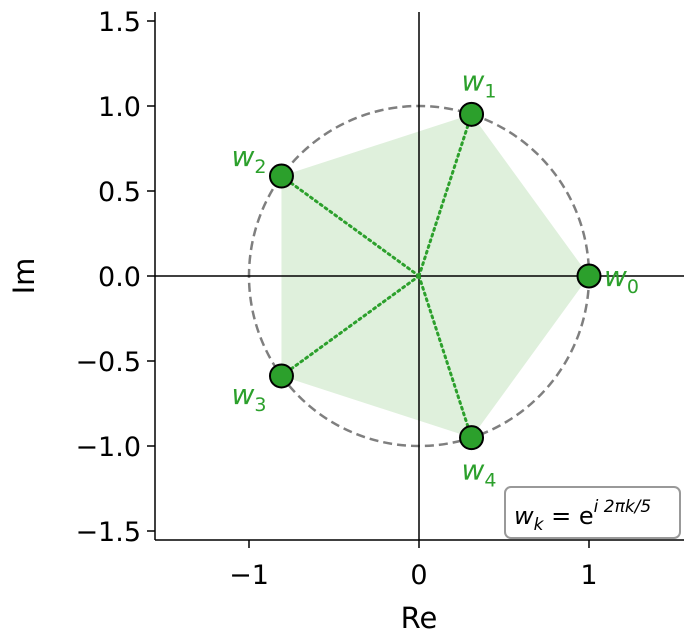 The height and width of the screenshot is (636, 684). What do you see at coordinates (479, 83) in the screenshot?
I see `point-label-w1: w1` at bounding box center [479, 83].